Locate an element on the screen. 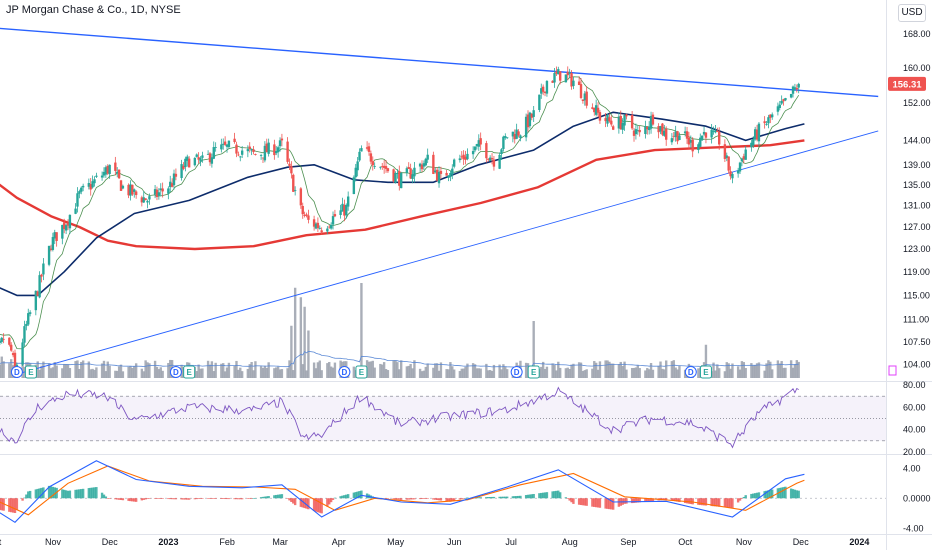 This screenshot has width=932, height=550. currency-button: USD is located at coordinates (912, 13).